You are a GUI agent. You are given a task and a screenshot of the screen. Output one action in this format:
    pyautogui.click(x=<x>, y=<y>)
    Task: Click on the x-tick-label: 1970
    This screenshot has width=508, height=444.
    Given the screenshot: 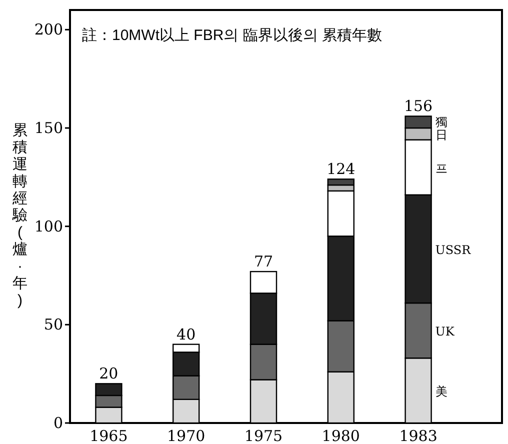 What is the action you would take?
    pyautogui.click(x=186, y=435)
    